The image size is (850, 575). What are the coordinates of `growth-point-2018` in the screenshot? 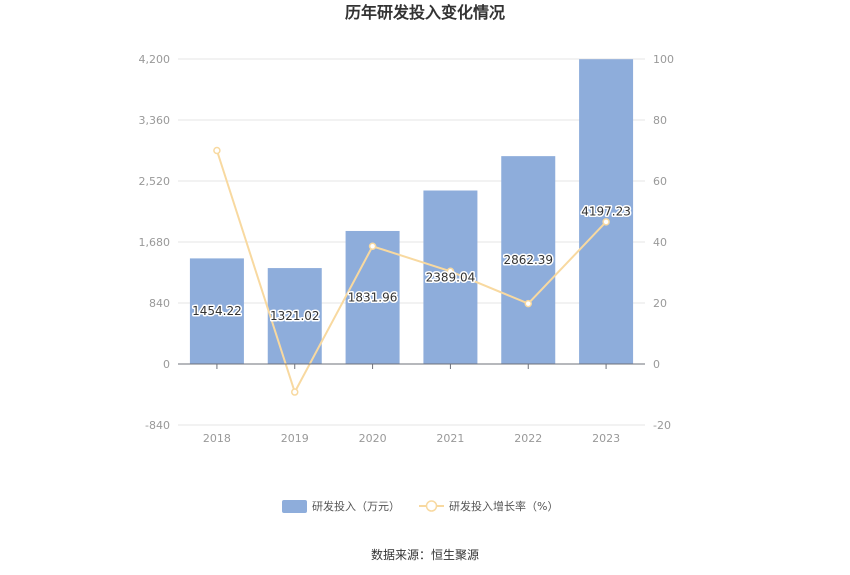 It's located at (217, 150).